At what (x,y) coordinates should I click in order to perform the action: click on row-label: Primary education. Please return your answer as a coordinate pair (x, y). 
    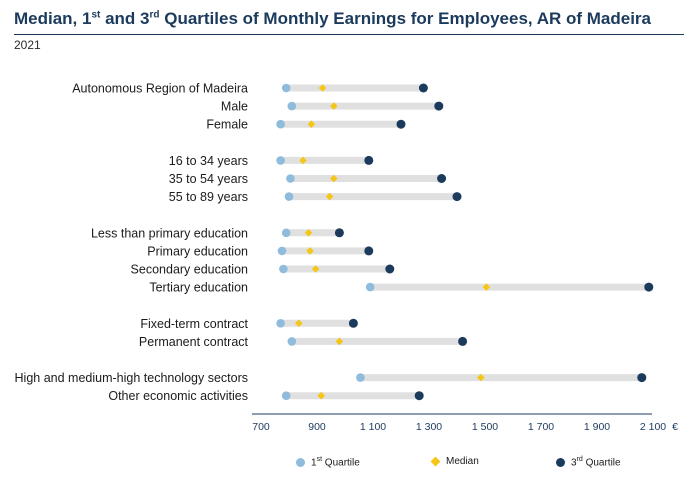
    Looking at the image, I should click on (197, 251).